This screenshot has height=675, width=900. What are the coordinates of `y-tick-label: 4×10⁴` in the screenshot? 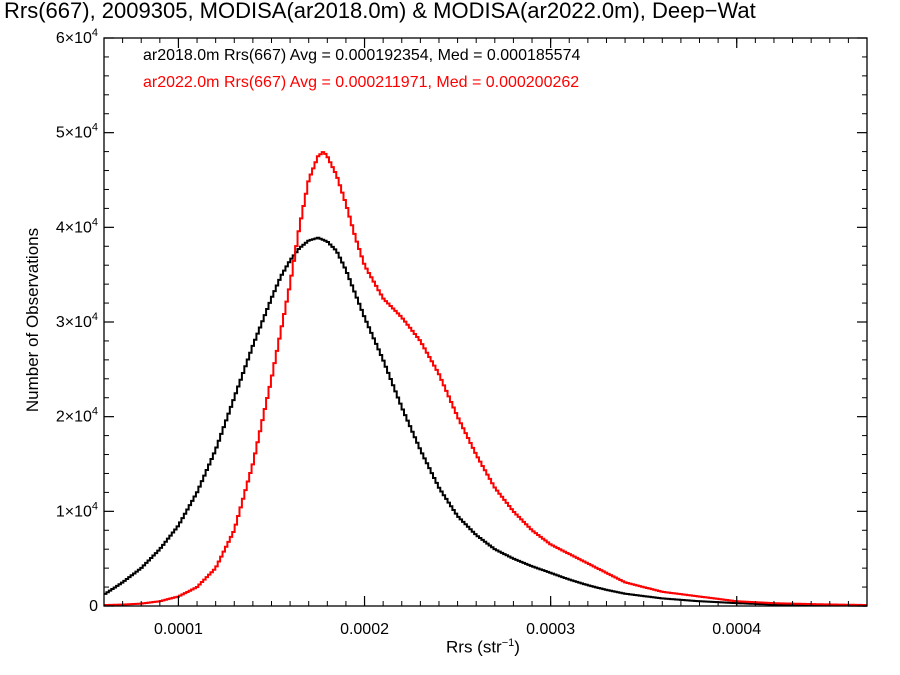 It's located at (77, 226).